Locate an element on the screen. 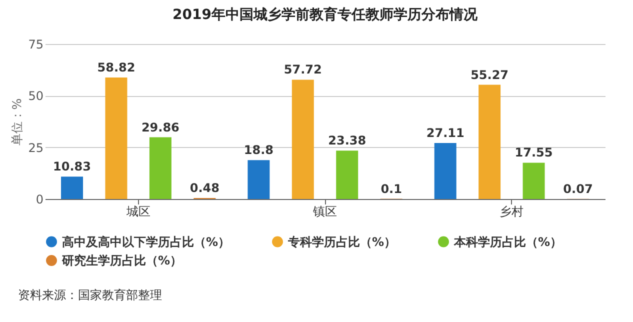  y-axis-title: 单位：% is located at coordinates (17, 122).